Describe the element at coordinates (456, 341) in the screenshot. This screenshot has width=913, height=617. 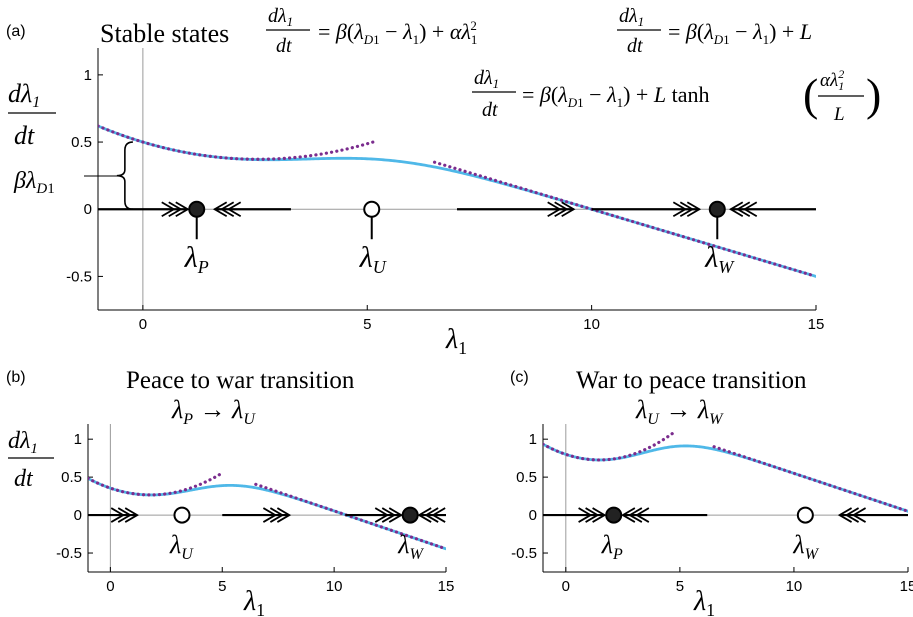
I see `panel-a-xlabel: λ1` at that location.